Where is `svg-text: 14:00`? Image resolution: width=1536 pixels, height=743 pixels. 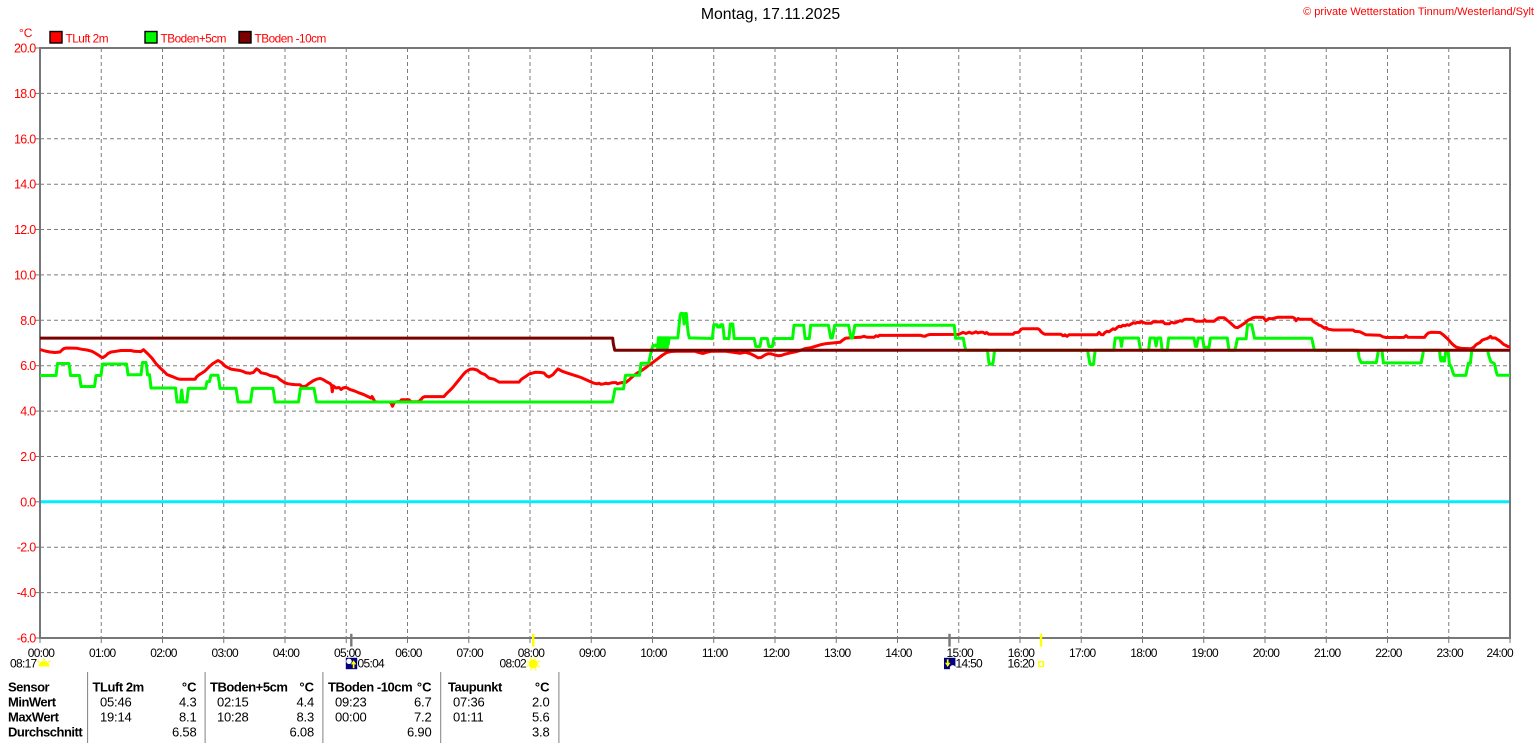 svg-text: 14:00 is located at coordinates (899, 653).